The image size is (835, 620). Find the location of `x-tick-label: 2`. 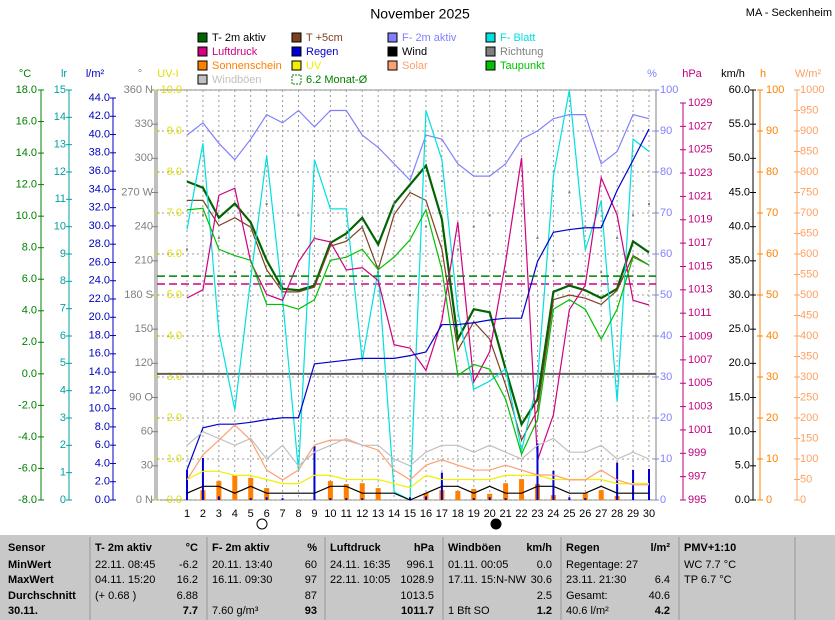

x-tick-label: 2 is located at coordinates (203, 514).